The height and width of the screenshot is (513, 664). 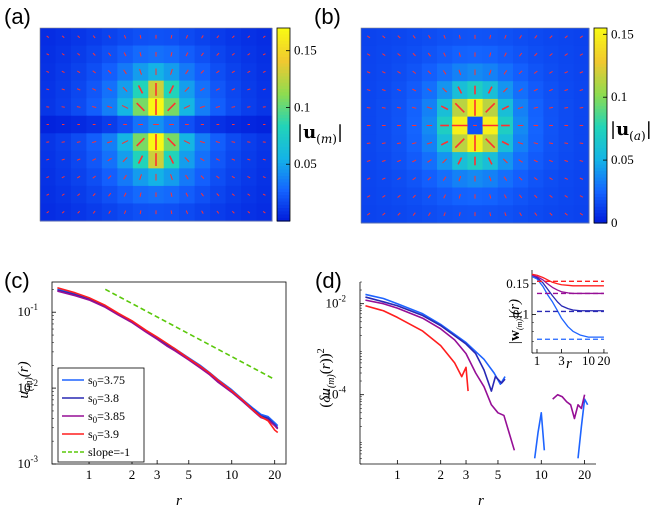 What do you see at coordinates (328, 280) in the screenshot?
I see `panel-label-d: (d)` at bounding box center [328, 280].